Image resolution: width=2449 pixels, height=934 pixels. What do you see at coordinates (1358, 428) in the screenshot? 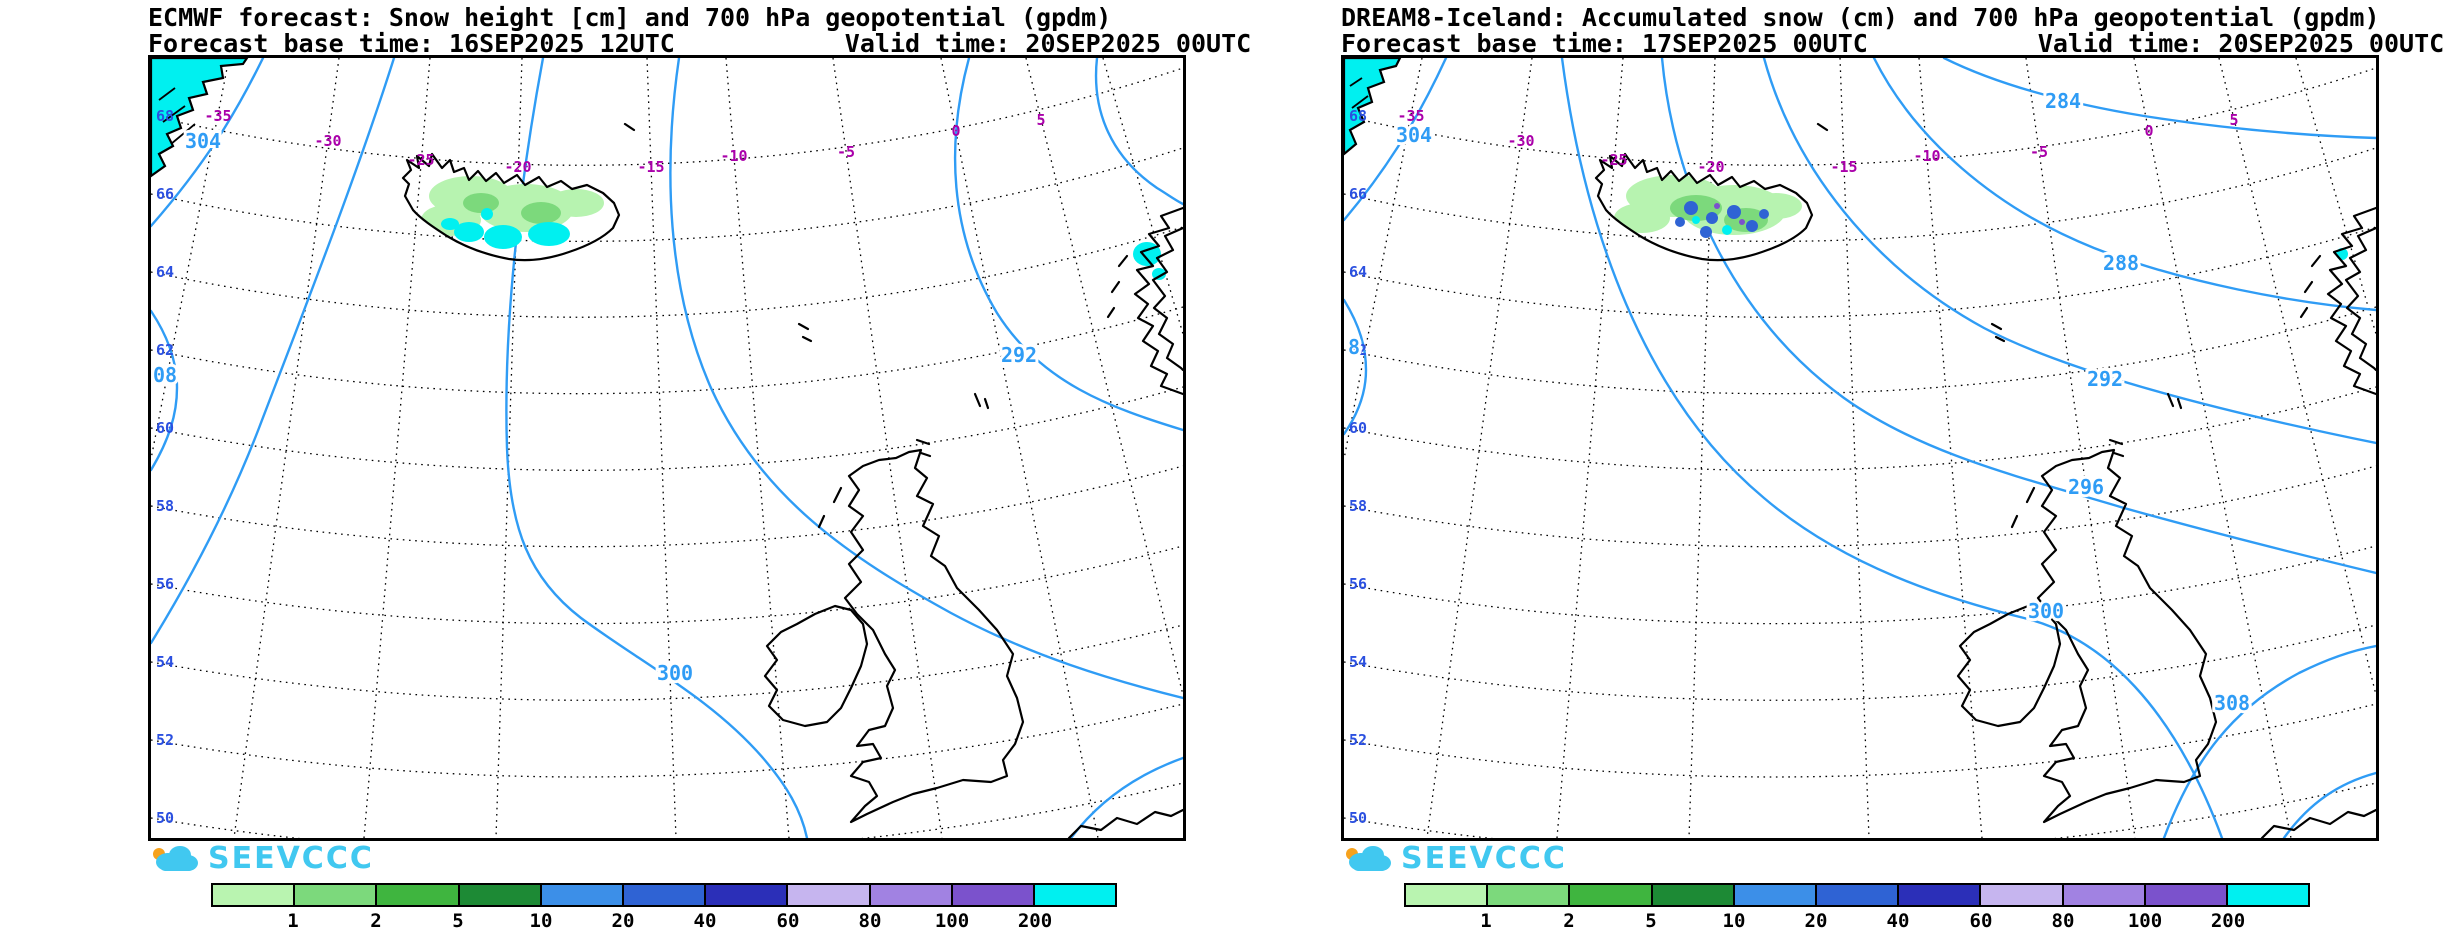
I see `lat-label: 60` at bounding box center [1358, 428].